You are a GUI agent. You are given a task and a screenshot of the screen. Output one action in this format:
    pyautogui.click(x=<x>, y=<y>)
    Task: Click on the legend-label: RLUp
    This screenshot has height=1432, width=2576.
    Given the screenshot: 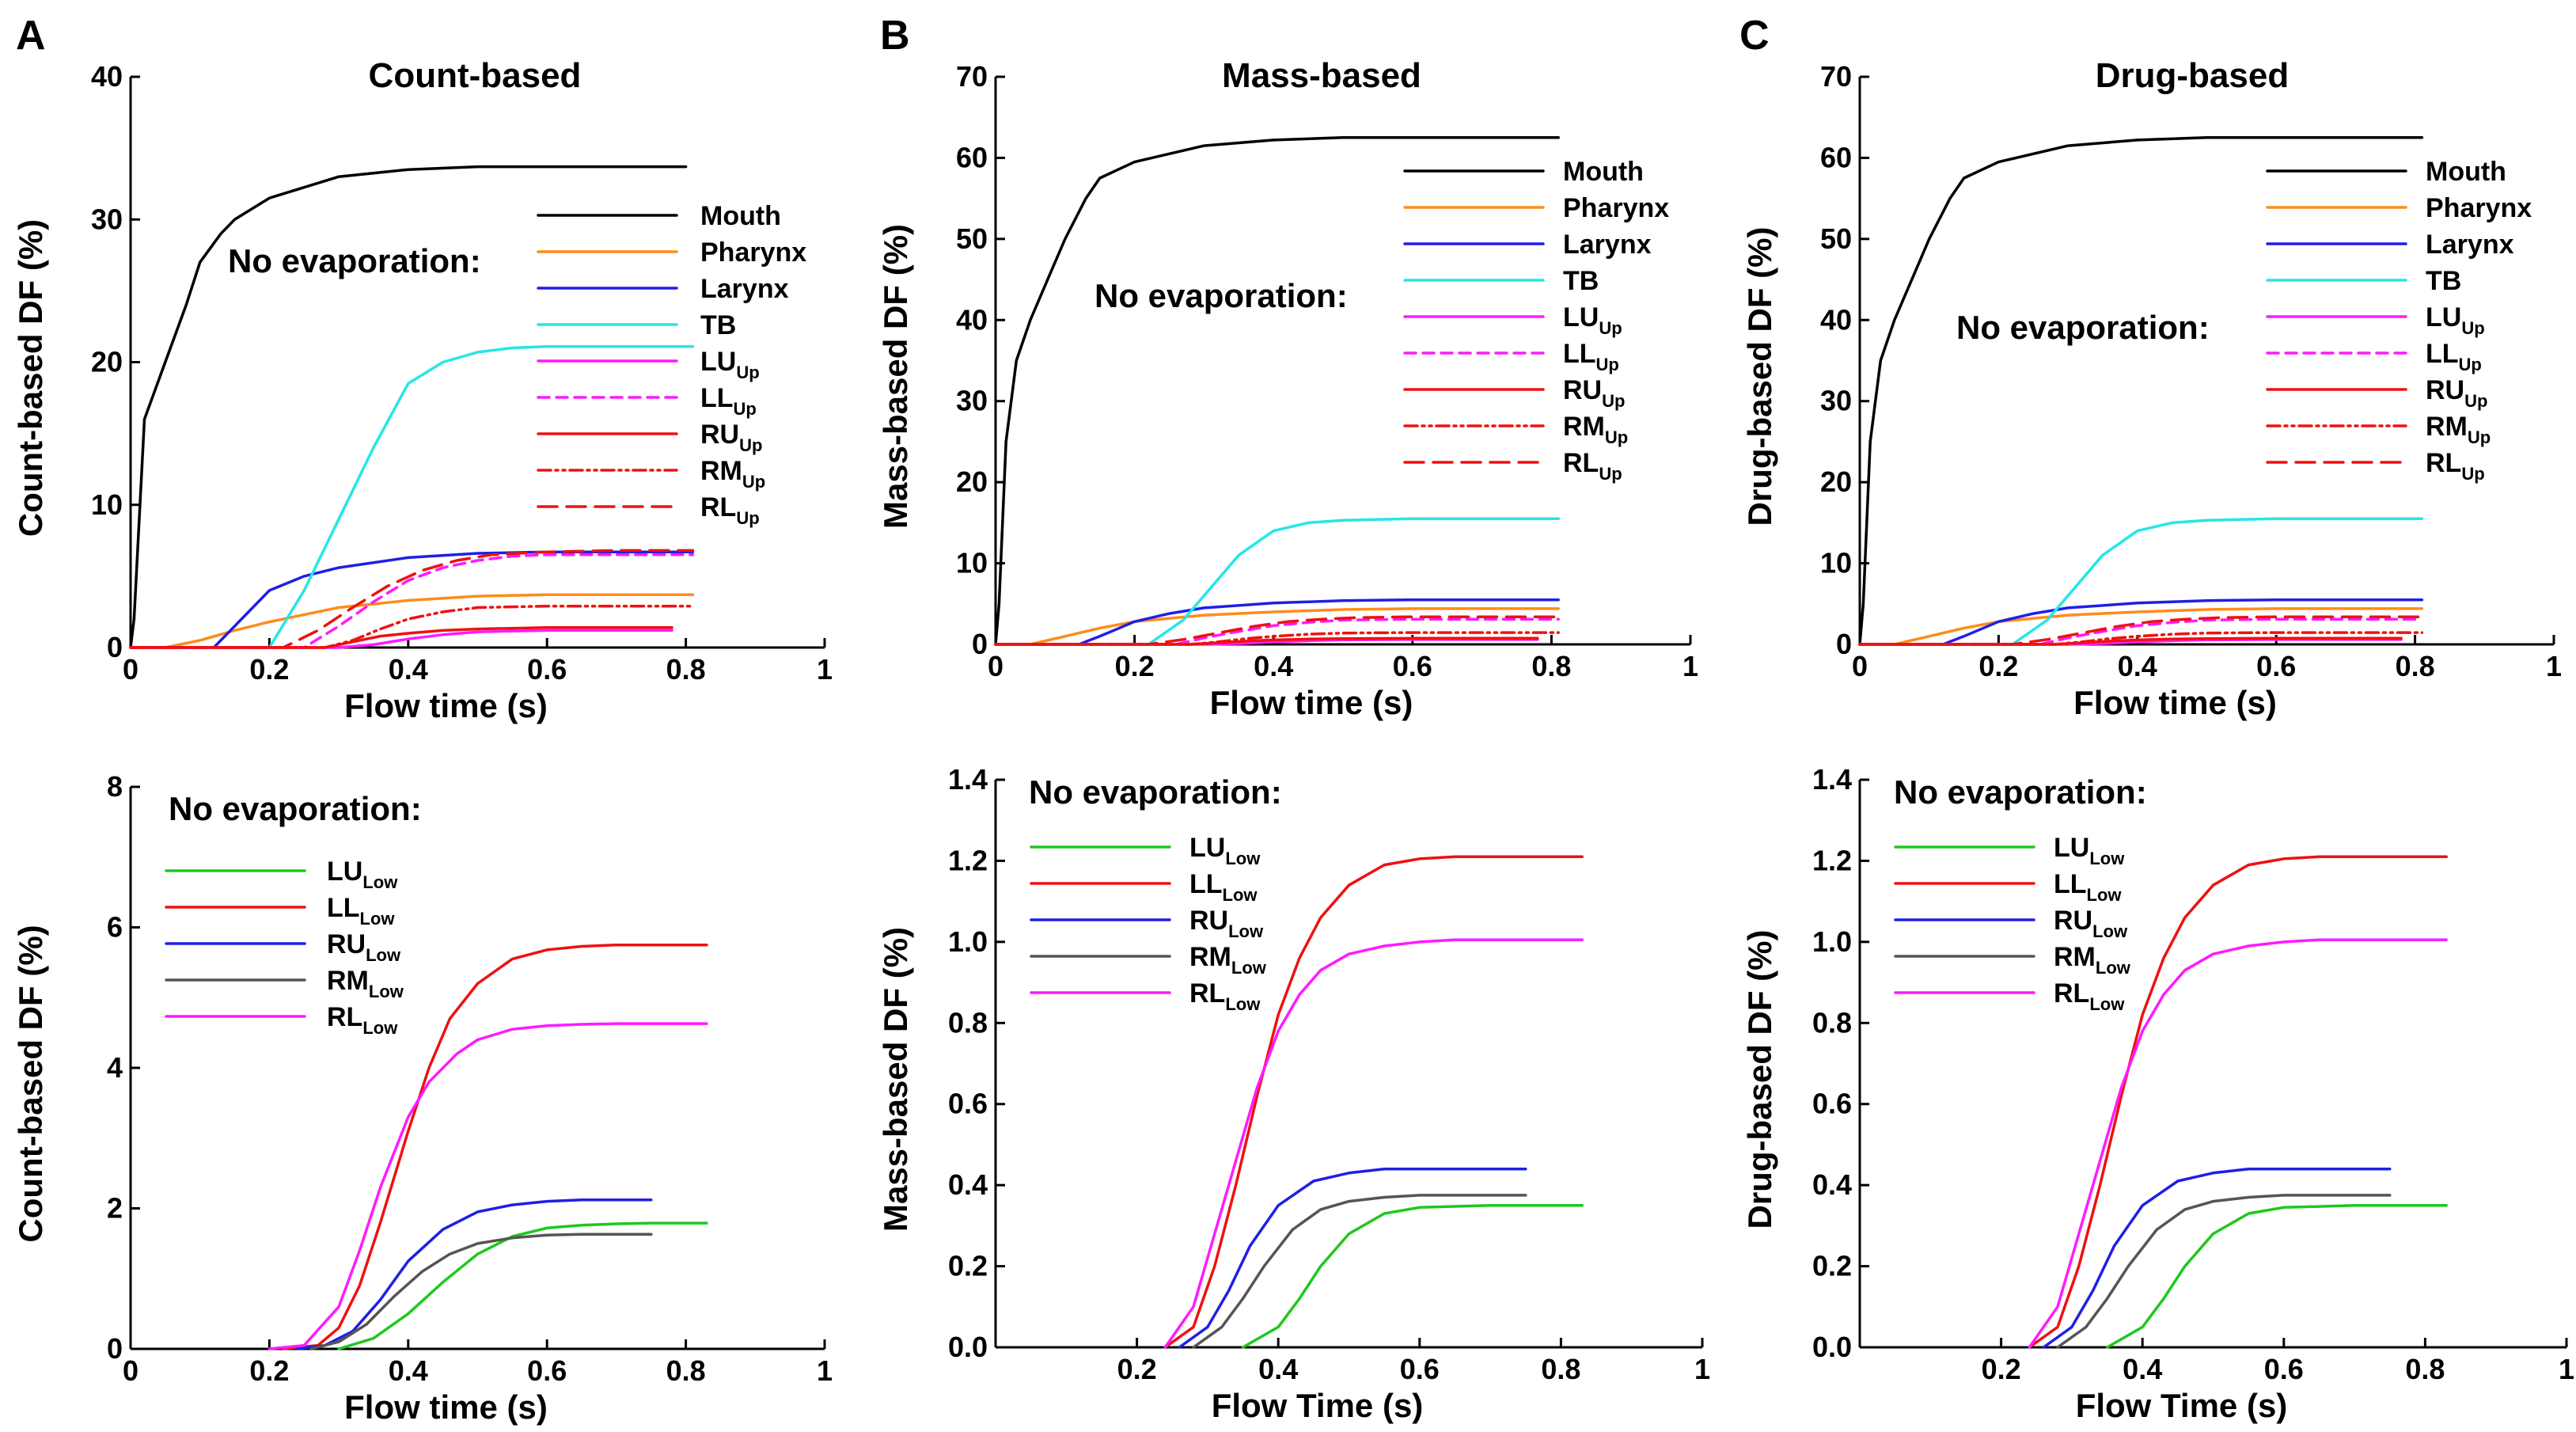 What is the action you would take?
    pyautogui.click(x=2455, y=466)
    